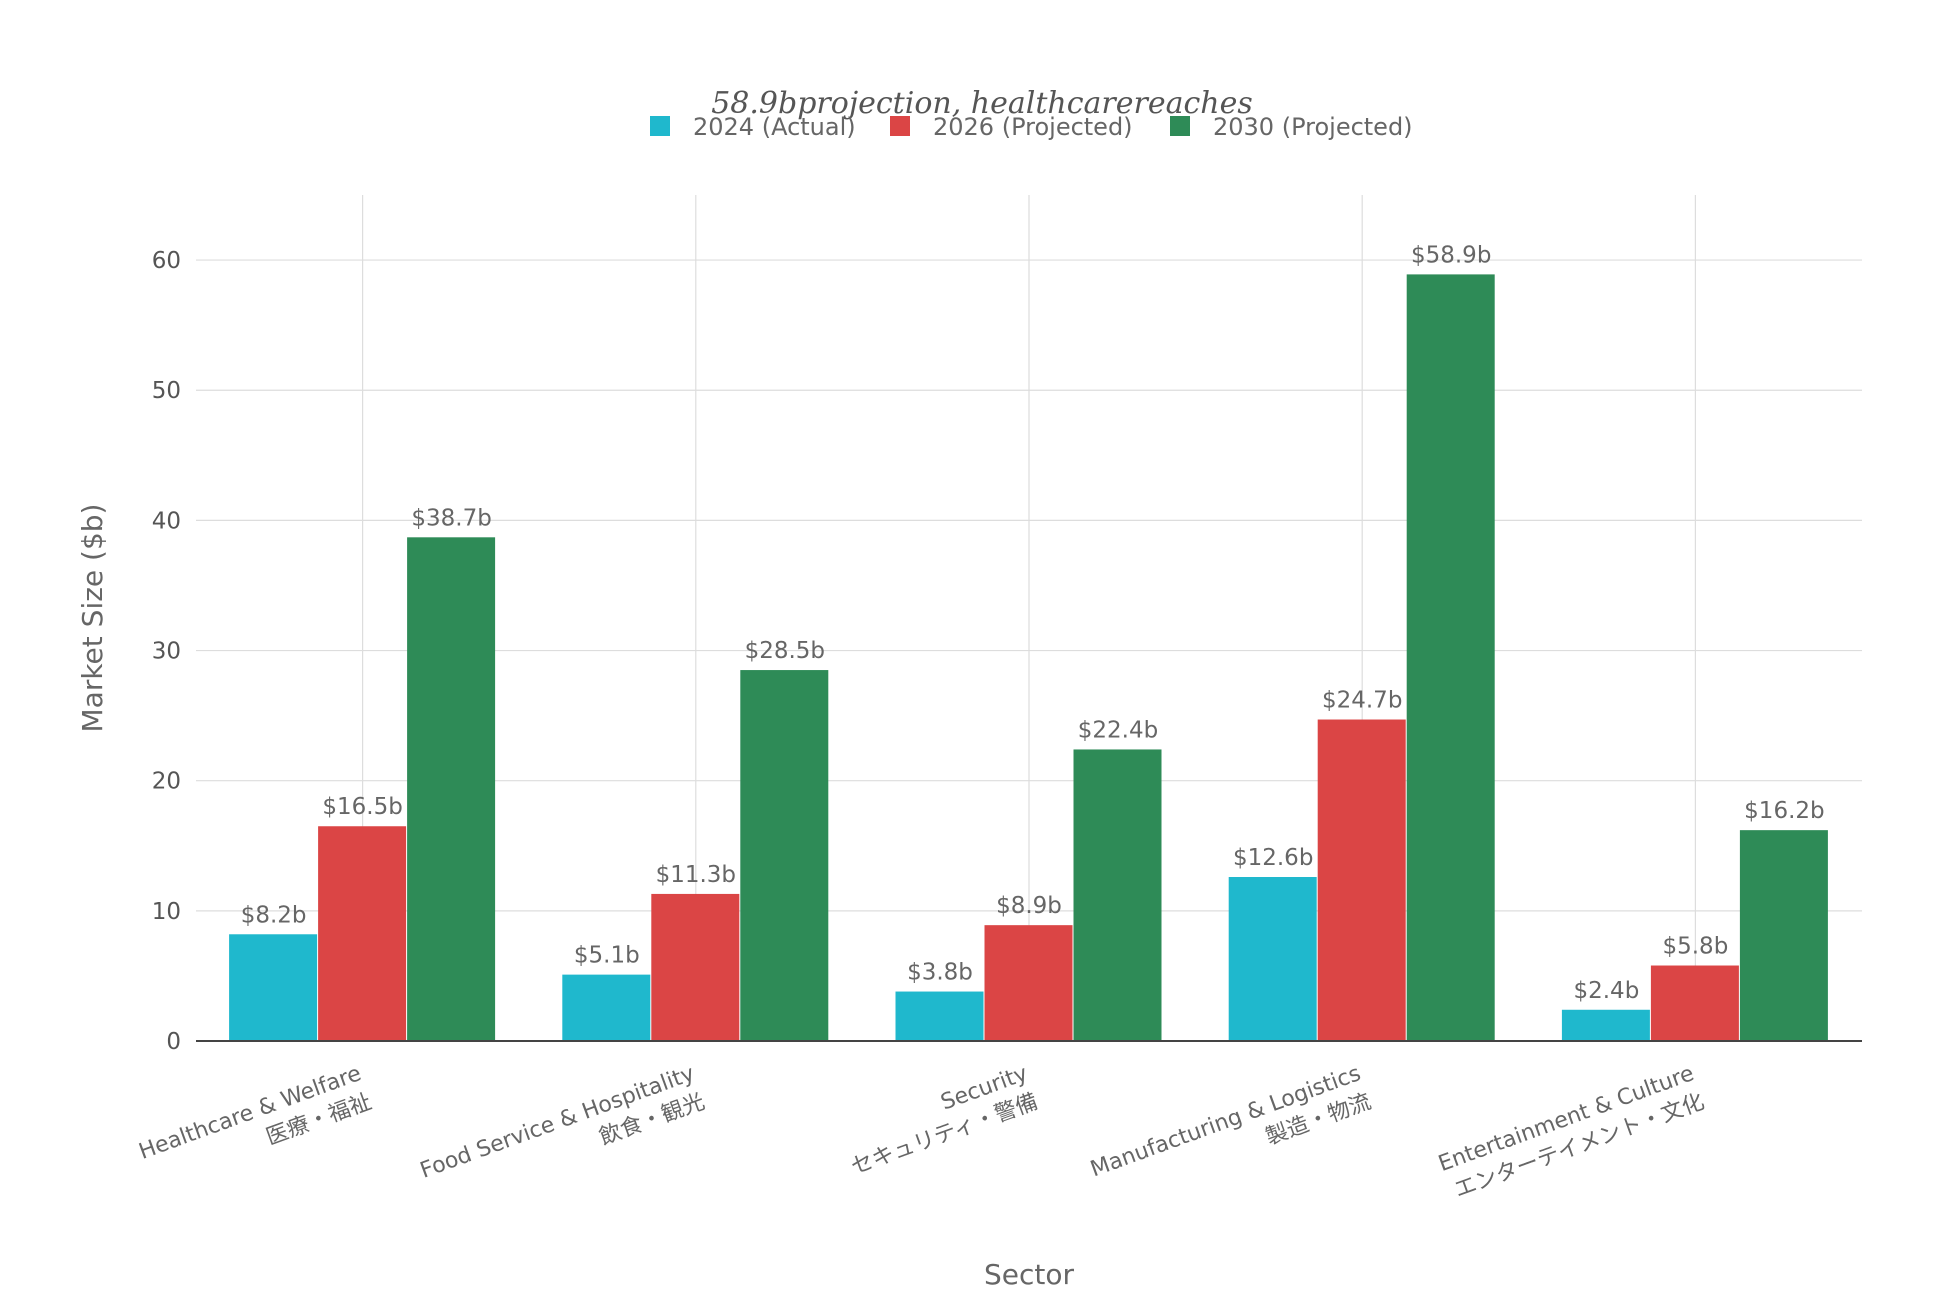 This screenshot has width=1950, height=1300. What do you see at coordinates (362, 807) in the screenshot?
I see `data-label: $16.5b` at bounding box center [362, 807].